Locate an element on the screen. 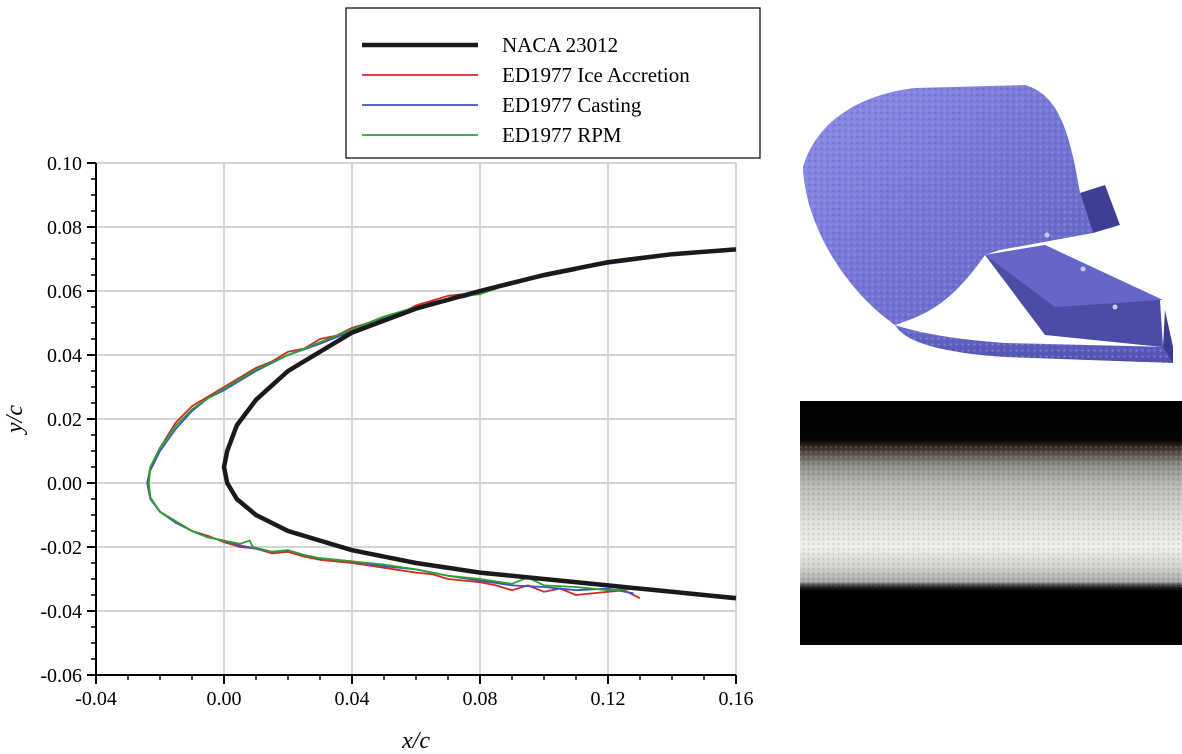 The height and width of the screenshot is (754, 1182). x-tick-label: 0.16 is located at coordinates (736, 699).